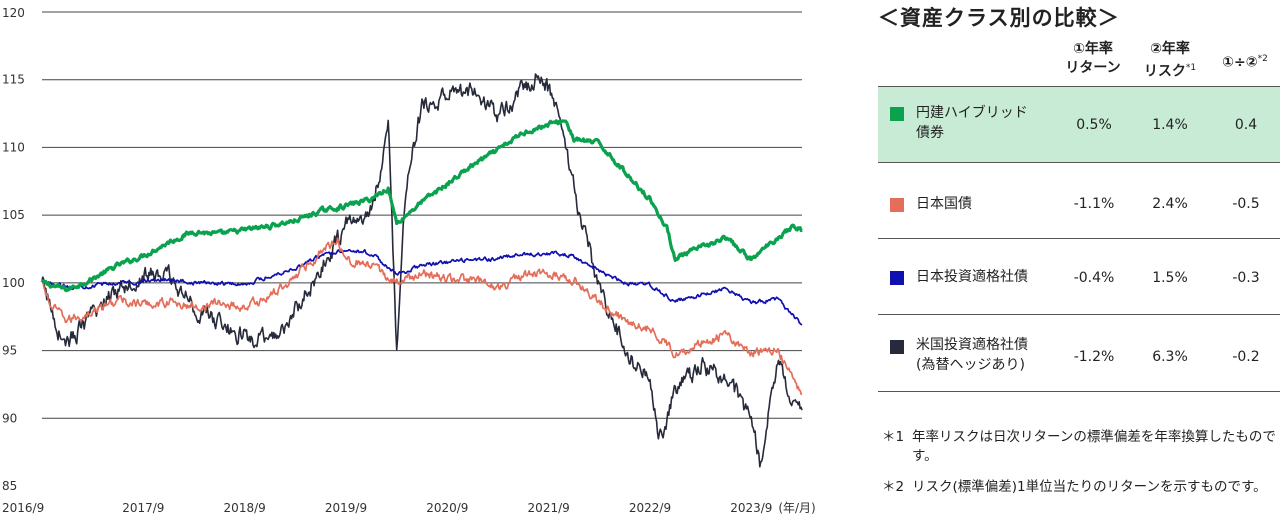  What do you see at coordinates (13, 80) in the screenshot?
I see `y-tick-label: 115` at bounding box center [13, 80].